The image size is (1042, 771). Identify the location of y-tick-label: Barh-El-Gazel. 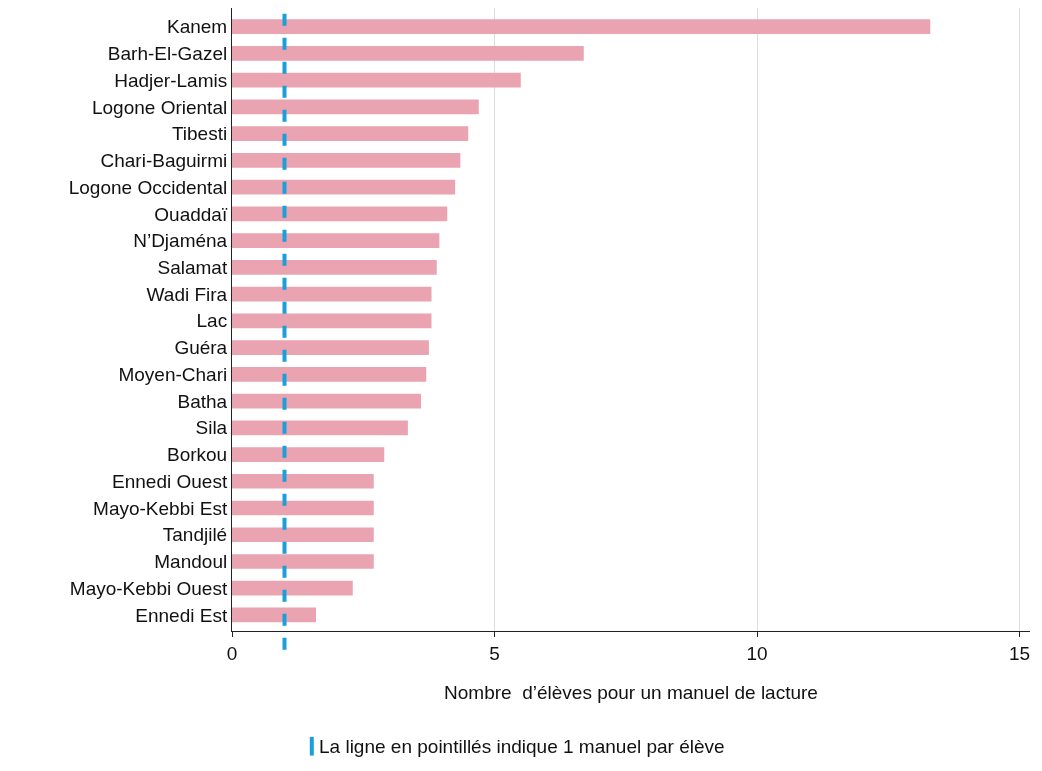
(167, 54).